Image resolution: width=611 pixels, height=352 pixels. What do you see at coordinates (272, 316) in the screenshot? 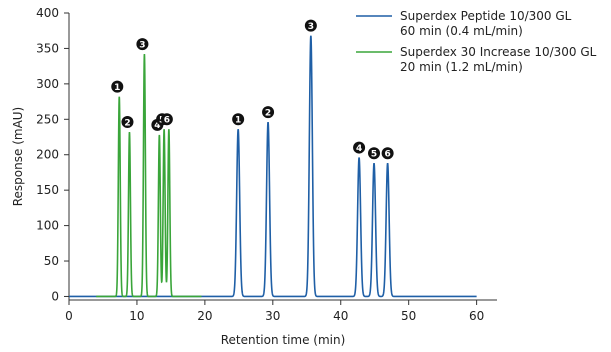
I see `x-tick-label: 30` at bounding box center [272, 316].